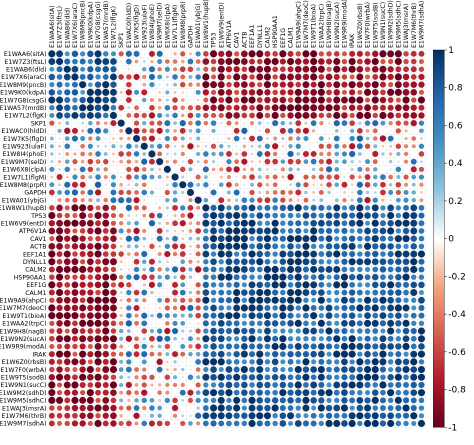 The image size is (474, 445). Describe the element at coordinates (24, 162) in the screenshot. I see `row-label: E1W9M7(selD)` at that location.